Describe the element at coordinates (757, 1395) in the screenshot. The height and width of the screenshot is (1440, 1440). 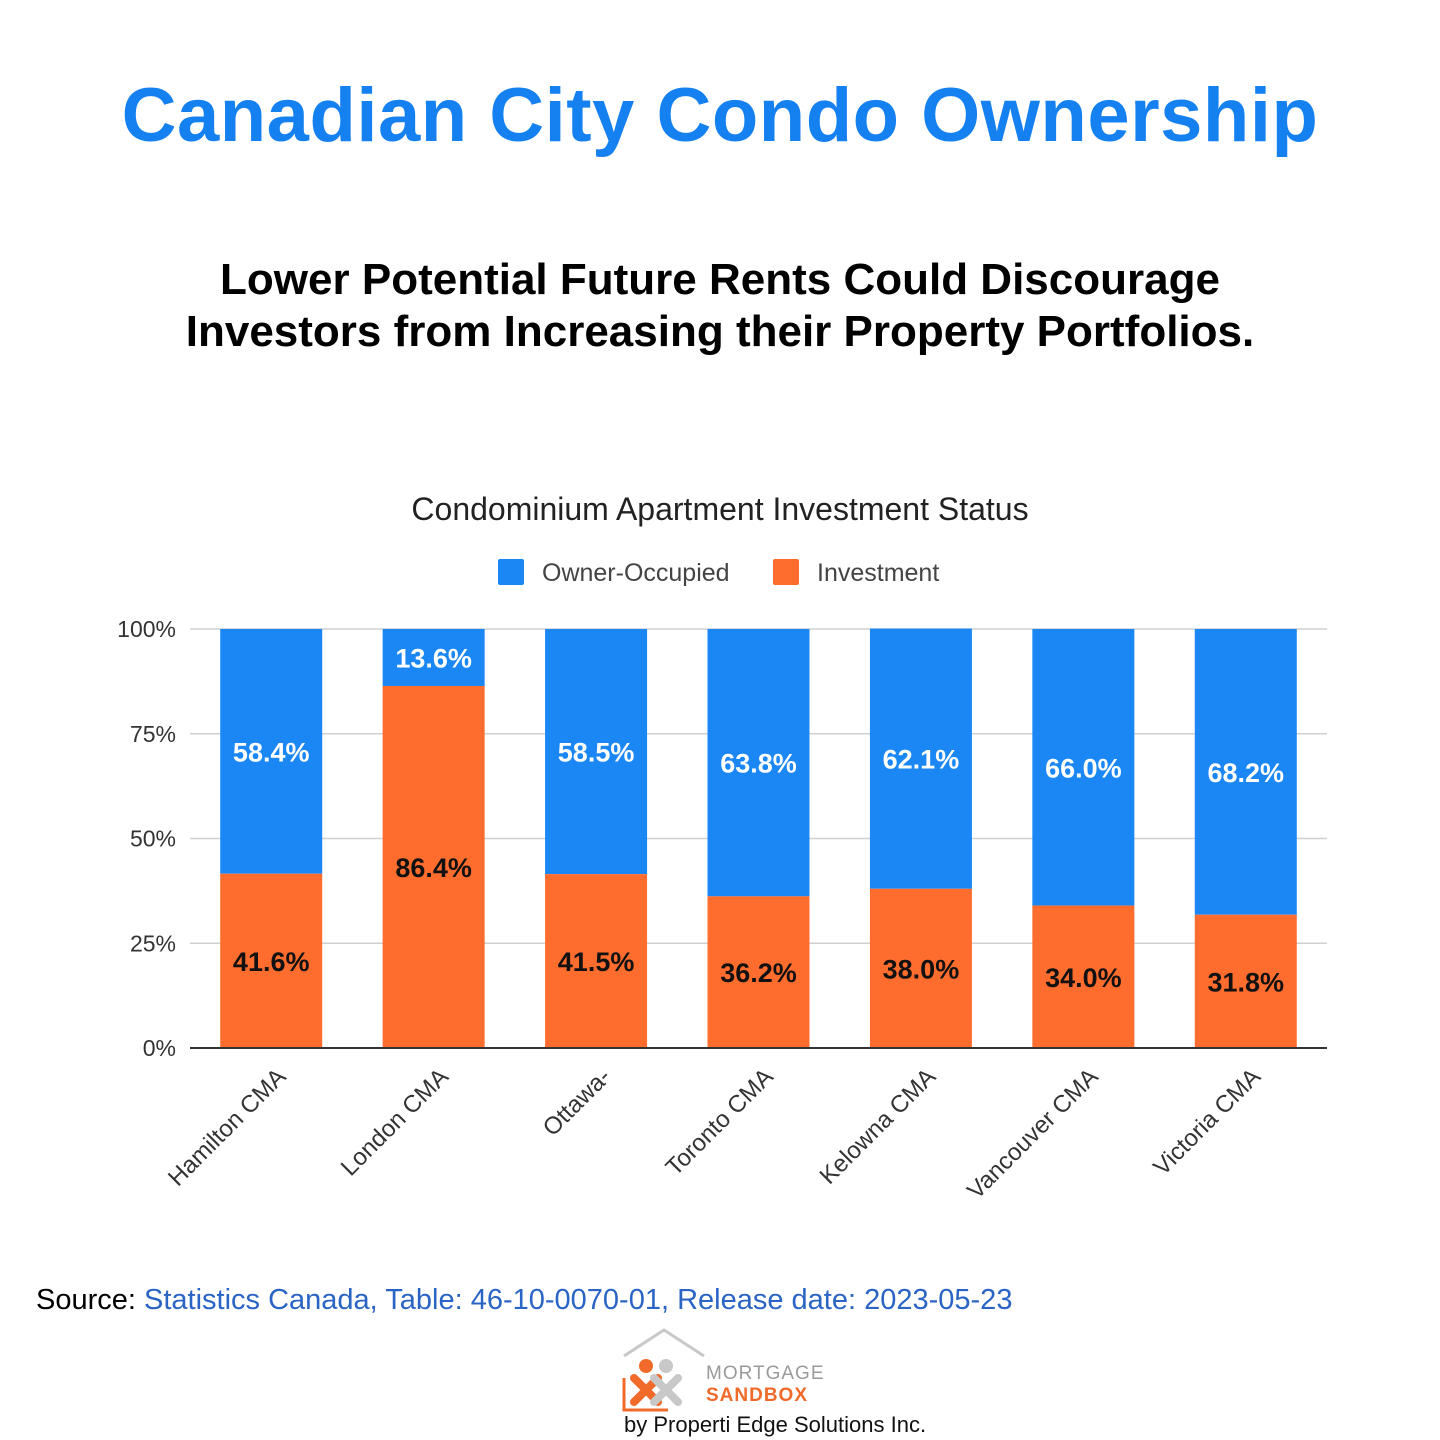
I see `logo-word-sandbox: SANDBOX` at that location.